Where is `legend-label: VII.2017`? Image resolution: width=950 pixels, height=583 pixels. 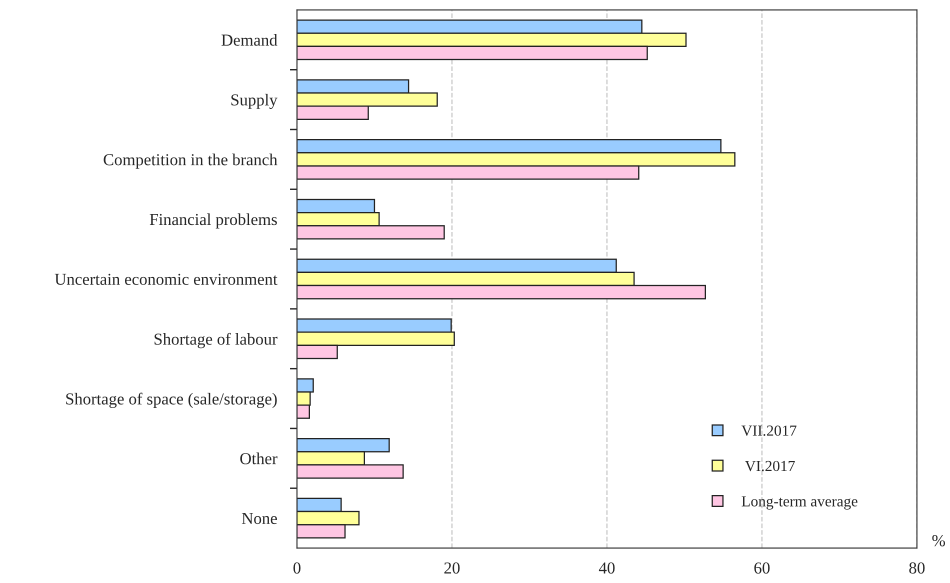
legend-label: VII.2017 is located at coordinates (768, 430).